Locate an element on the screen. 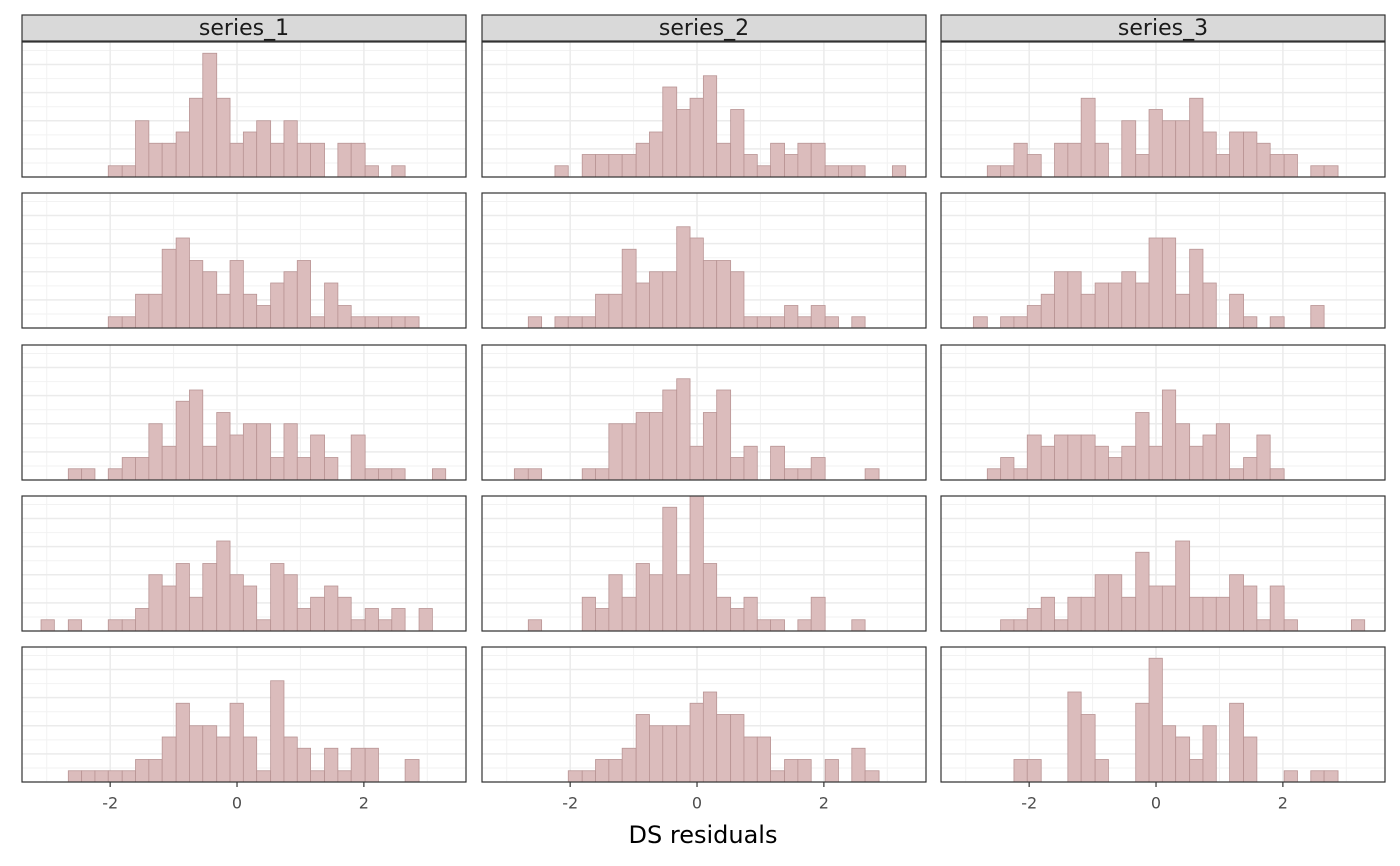 This screenshot has height=866, width=1400. x-tick-label: 0 is located at coordinates (697, 803).